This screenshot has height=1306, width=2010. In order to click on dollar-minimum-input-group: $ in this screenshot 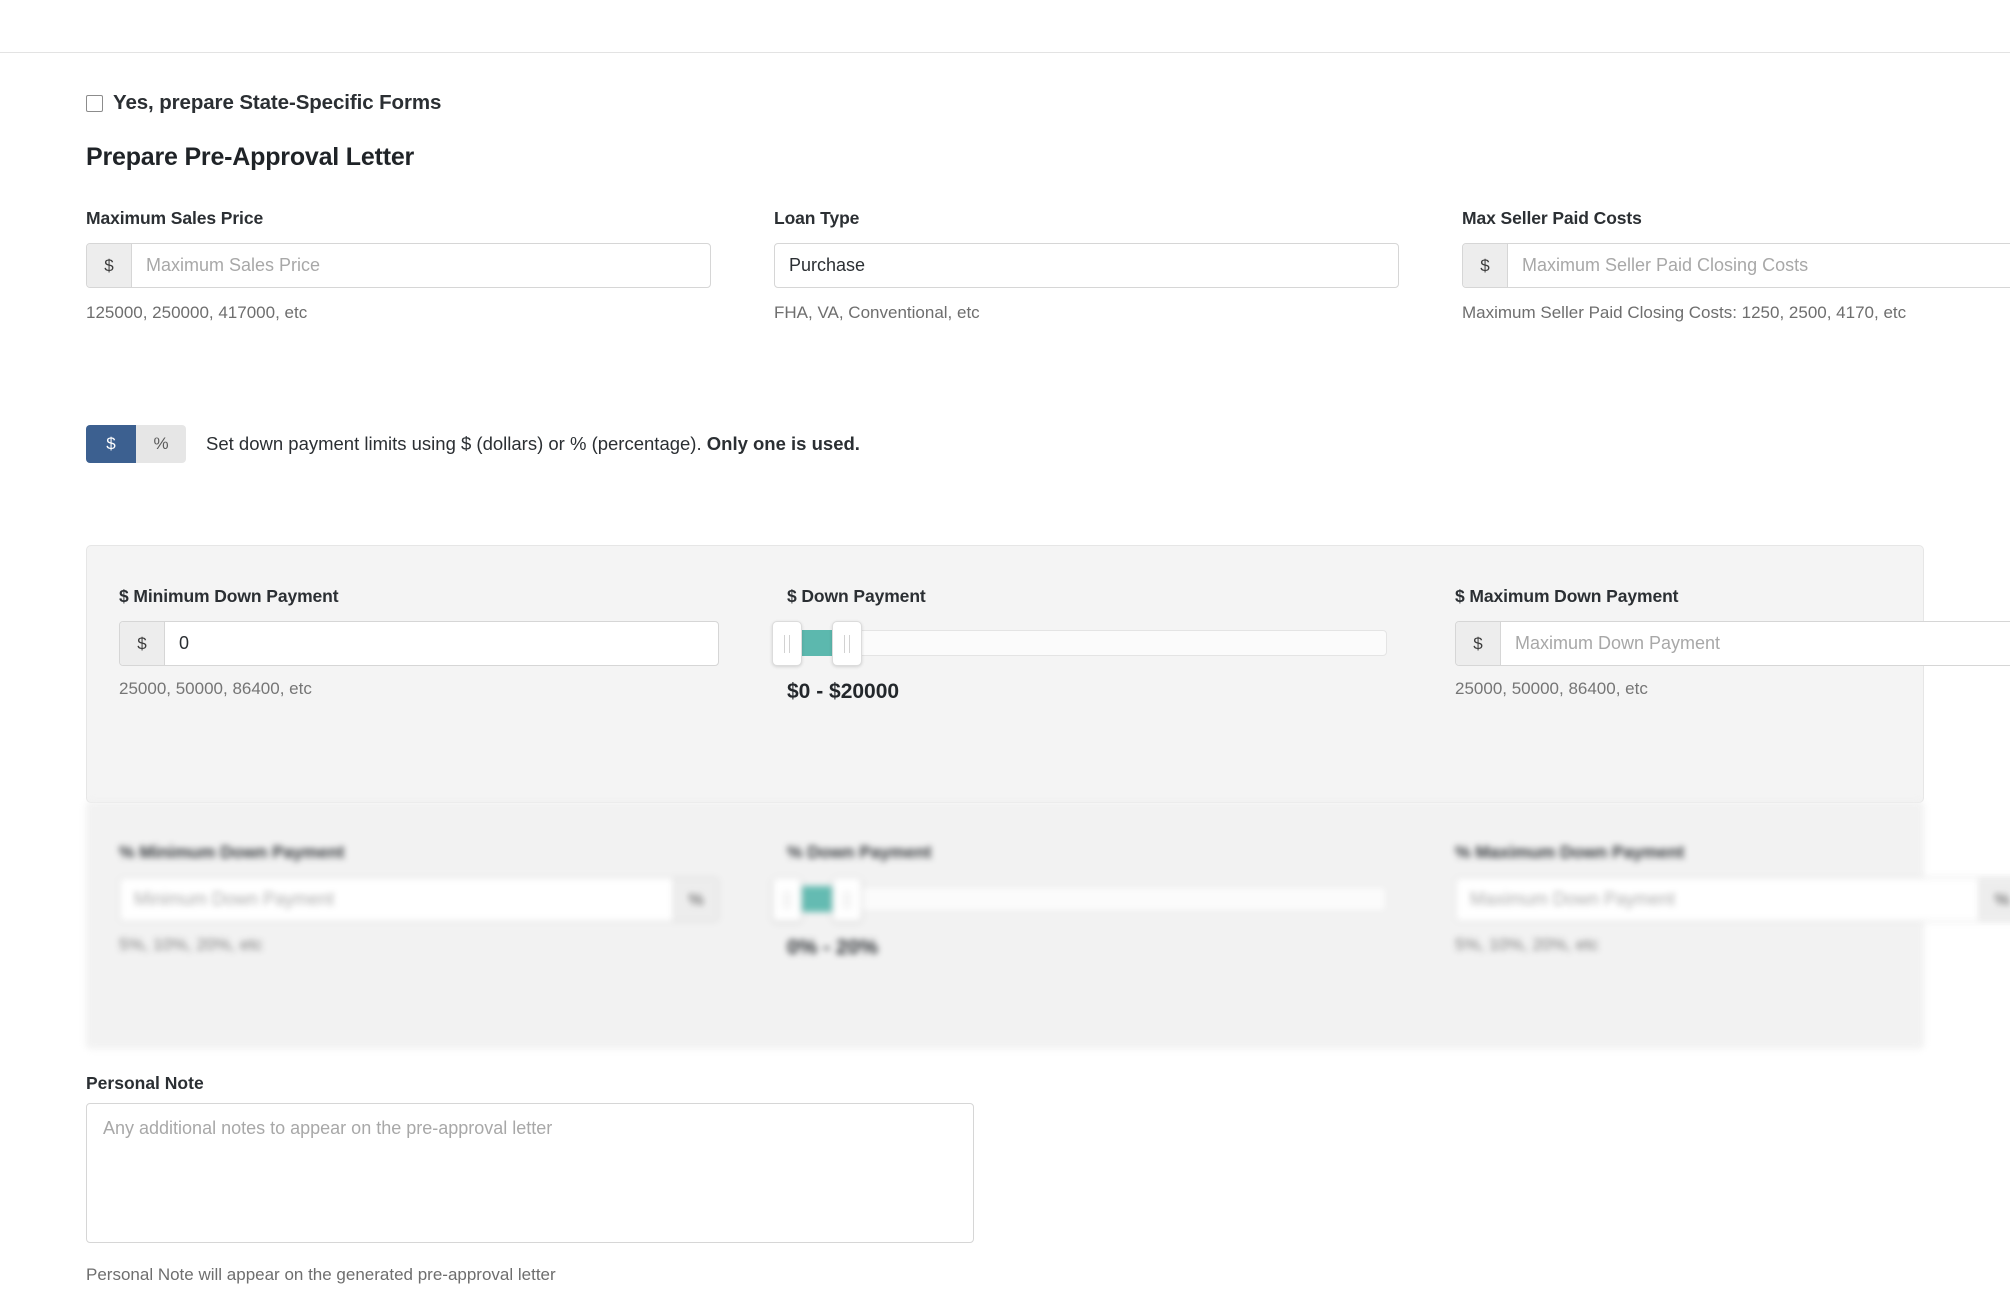, I will do `click(419, 643)`.